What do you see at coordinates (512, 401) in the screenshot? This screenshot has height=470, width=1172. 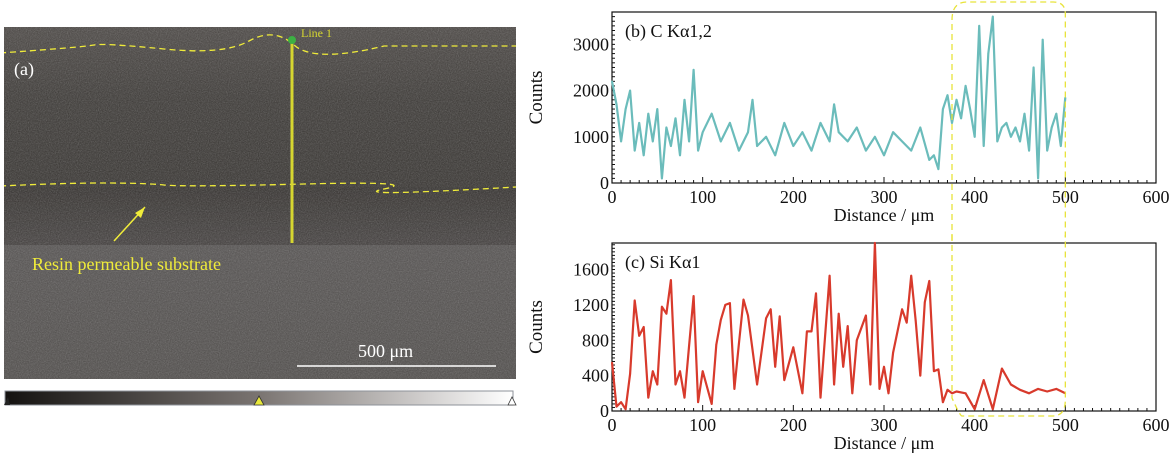 I see `colorbar-max-handle-icon` at bounding box center [512, 401].